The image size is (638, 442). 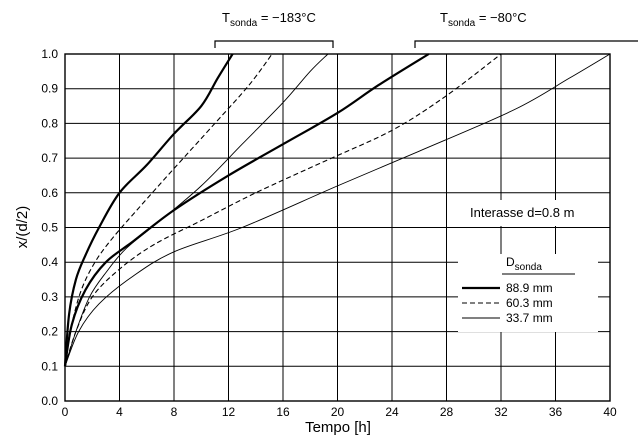 What do you see at coordinates (49, 123) in the screenshot?
I see `y-tick-label: 0.8` at bounding box center [49, 123].